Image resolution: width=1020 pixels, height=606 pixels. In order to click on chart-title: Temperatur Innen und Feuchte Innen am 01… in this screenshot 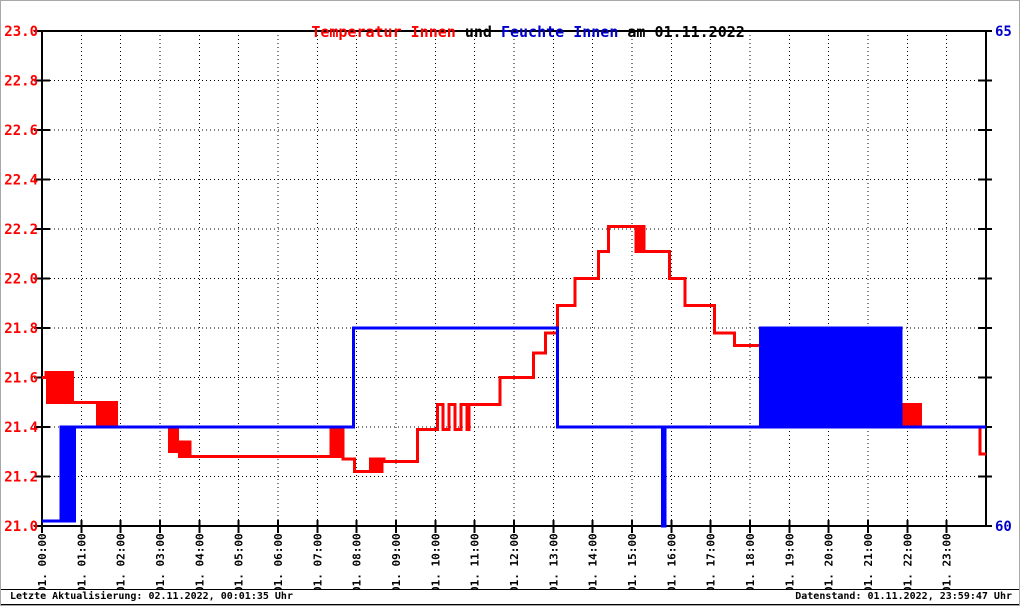, I will do `click(510, 32)`.